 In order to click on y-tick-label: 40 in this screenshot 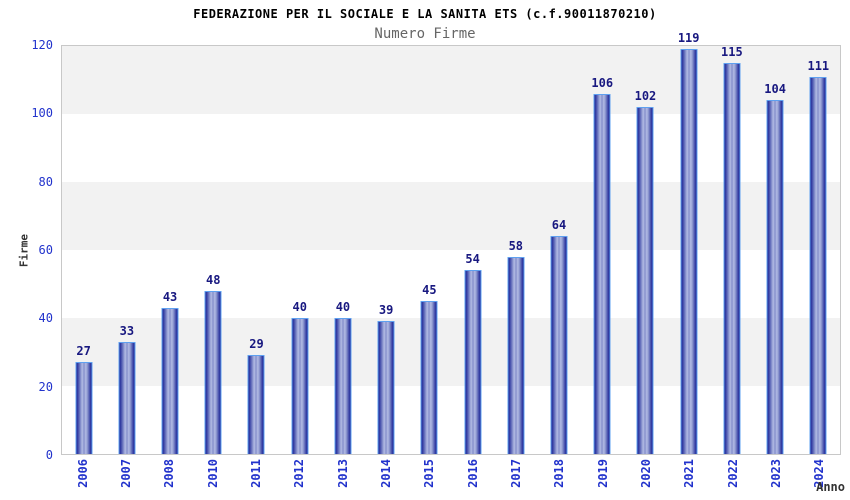, I will do `click(45, 318)`.